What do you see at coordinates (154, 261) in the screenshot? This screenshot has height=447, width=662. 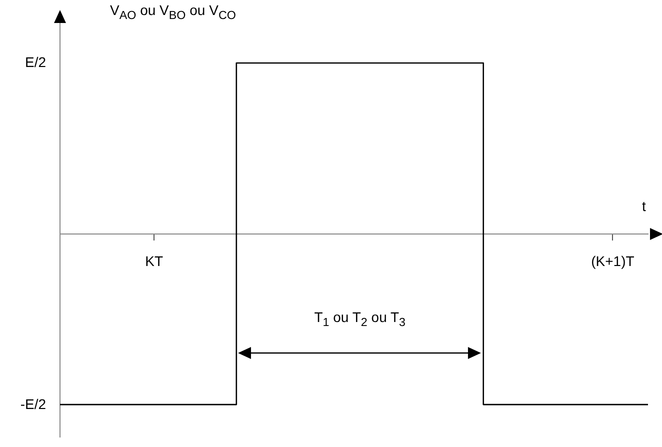 I see `x-tick-label: KT` at bounding box center [154, 261].